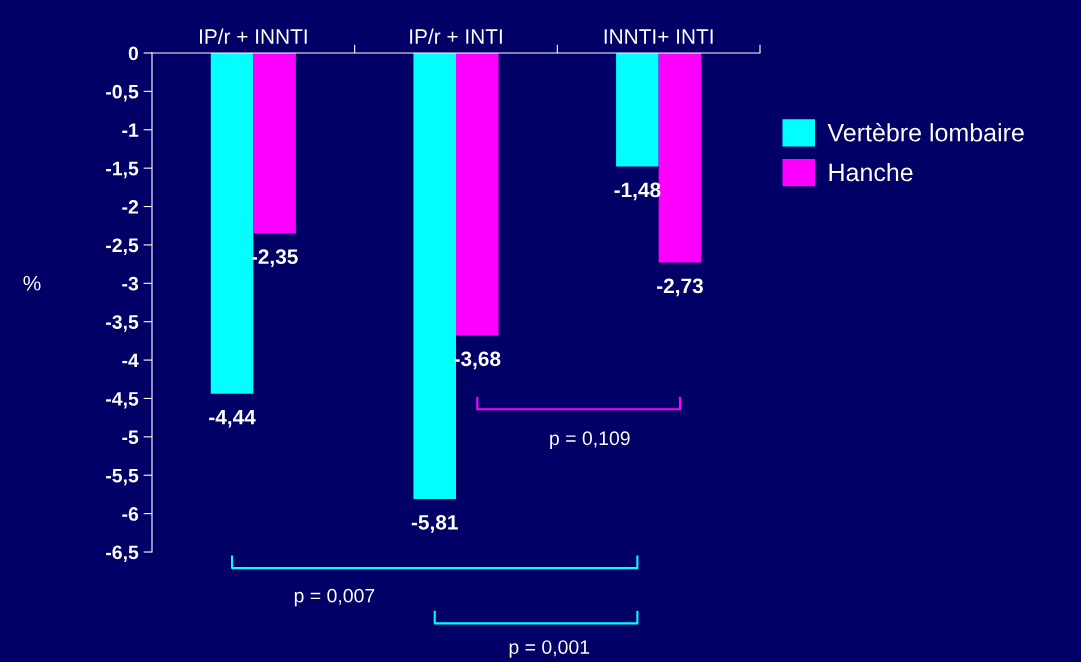 Image resolution: width=1081 pixels, height=662 pixels. Describe the element at coordinates (680, 287) in the screenshot. I see `data-label: -2,73` at that location.